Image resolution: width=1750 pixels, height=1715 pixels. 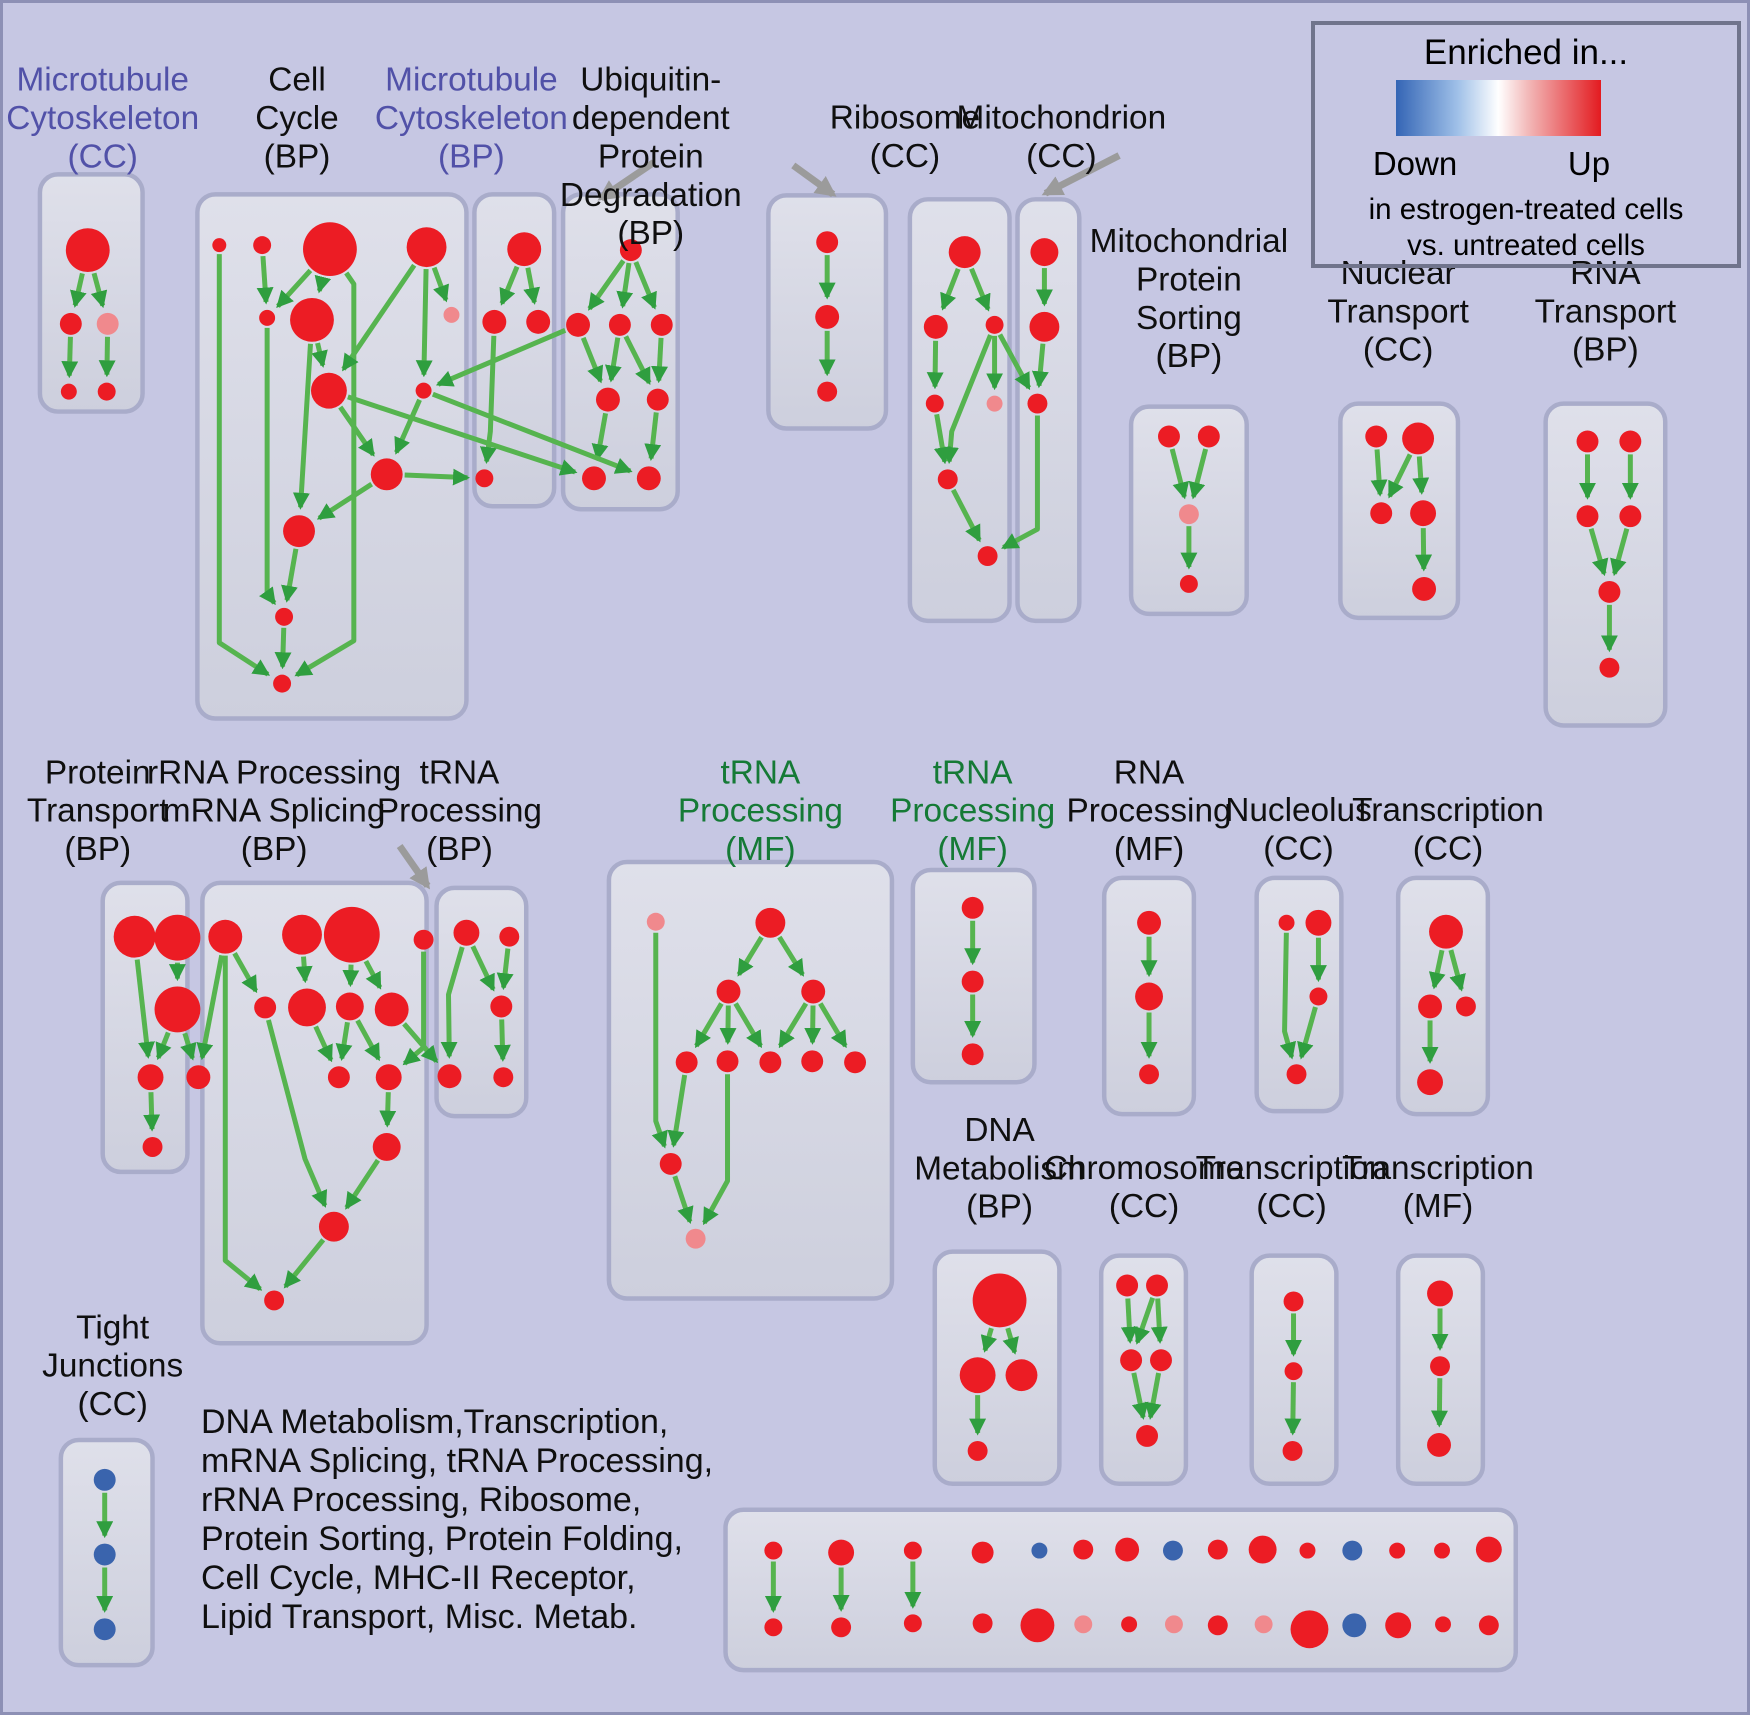 What do you see at coordinates (423, 390) in the screenshot?
I see `node-cc9` at bounding box center [423, 390].